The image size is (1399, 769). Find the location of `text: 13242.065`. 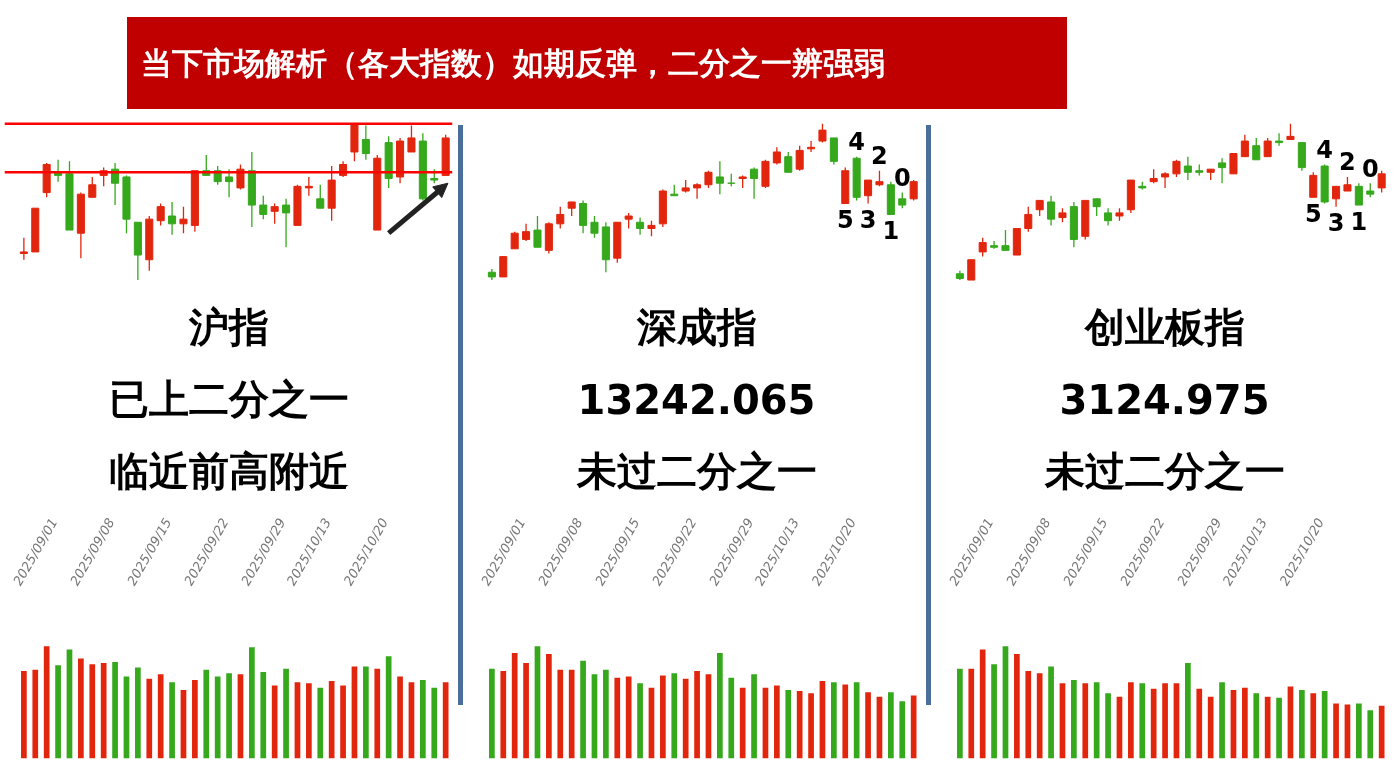

text: 13242.065 is located at coordinates (696, 399).